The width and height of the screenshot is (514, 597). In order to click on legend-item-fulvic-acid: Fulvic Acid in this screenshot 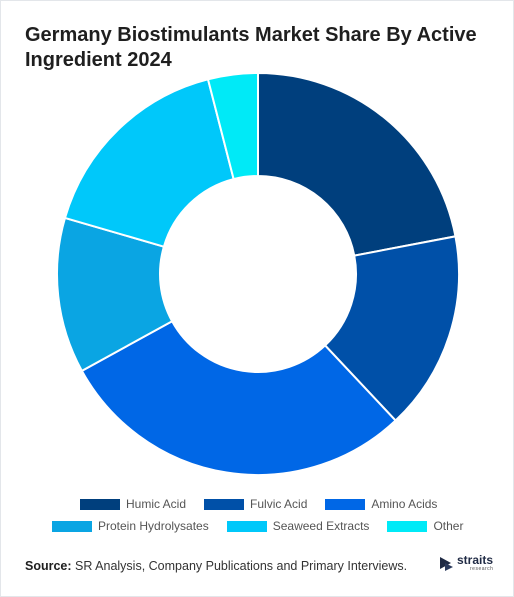, I will do `click(255, 504)`.